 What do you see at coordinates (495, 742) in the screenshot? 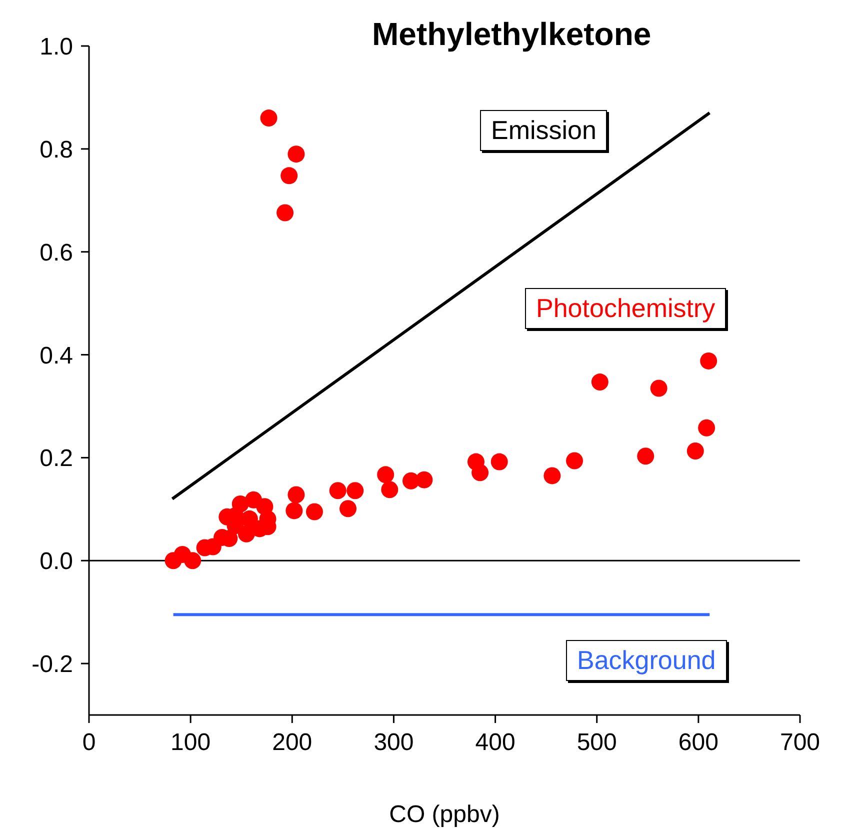
I see `x-tick-label: 400` at bounding box center [495, 742].